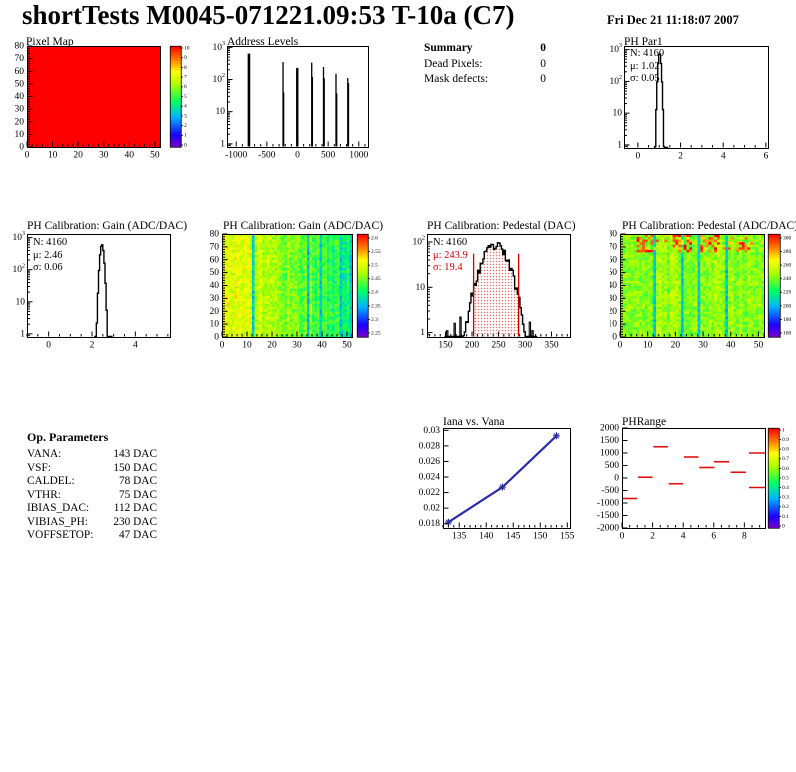 The width and height of the screenshot is (796, 772). I want to click on stat-sigma: σ: 19.4, so click(448, 267).